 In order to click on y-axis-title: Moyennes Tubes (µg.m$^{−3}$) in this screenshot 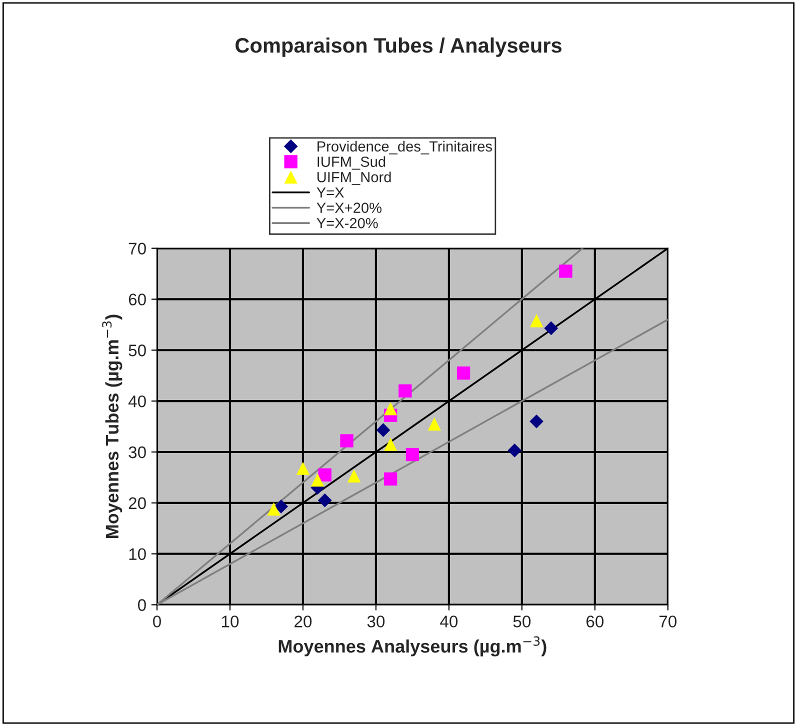, I will do `click(112, 426)`.